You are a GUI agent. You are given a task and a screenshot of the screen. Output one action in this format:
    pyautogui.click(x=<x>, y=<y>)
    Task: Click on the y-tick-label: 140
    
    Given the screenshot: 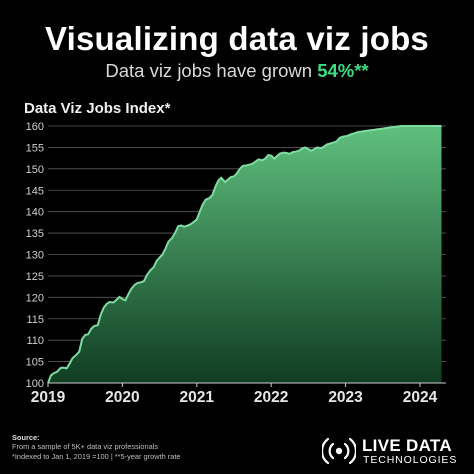 What is the action you would take?
    pyautogui.click(x=35, y=213)
    